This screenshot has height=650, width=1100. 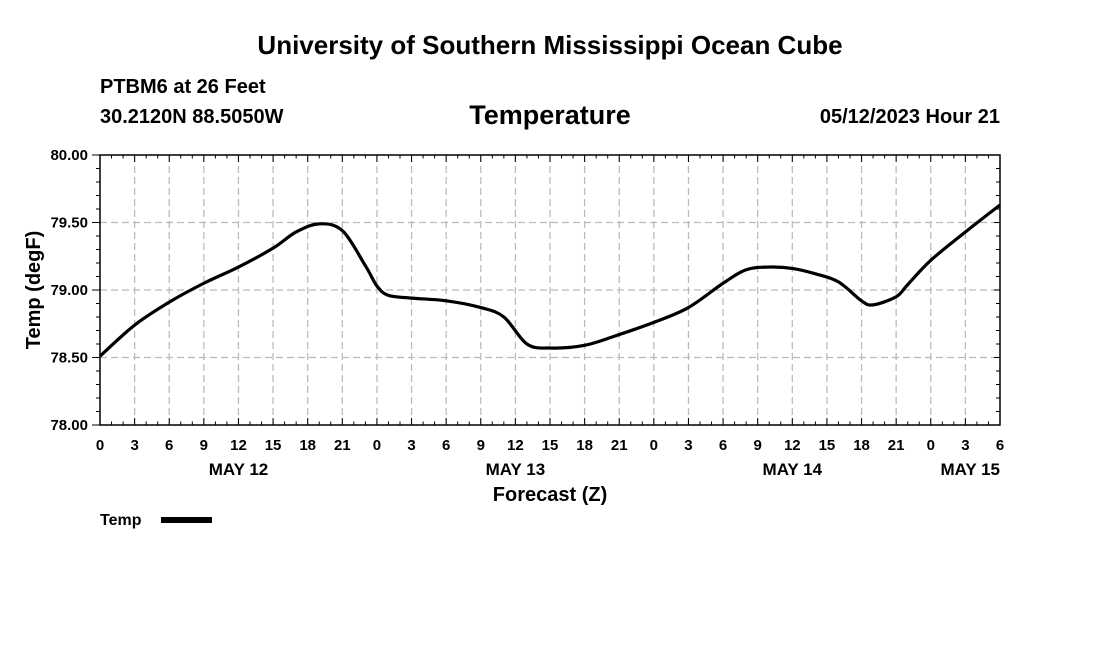 What do you see at coordinates (970, 469) in the screenshot?
I see `day-label: MAY 15` at bounding box center [970, 469].